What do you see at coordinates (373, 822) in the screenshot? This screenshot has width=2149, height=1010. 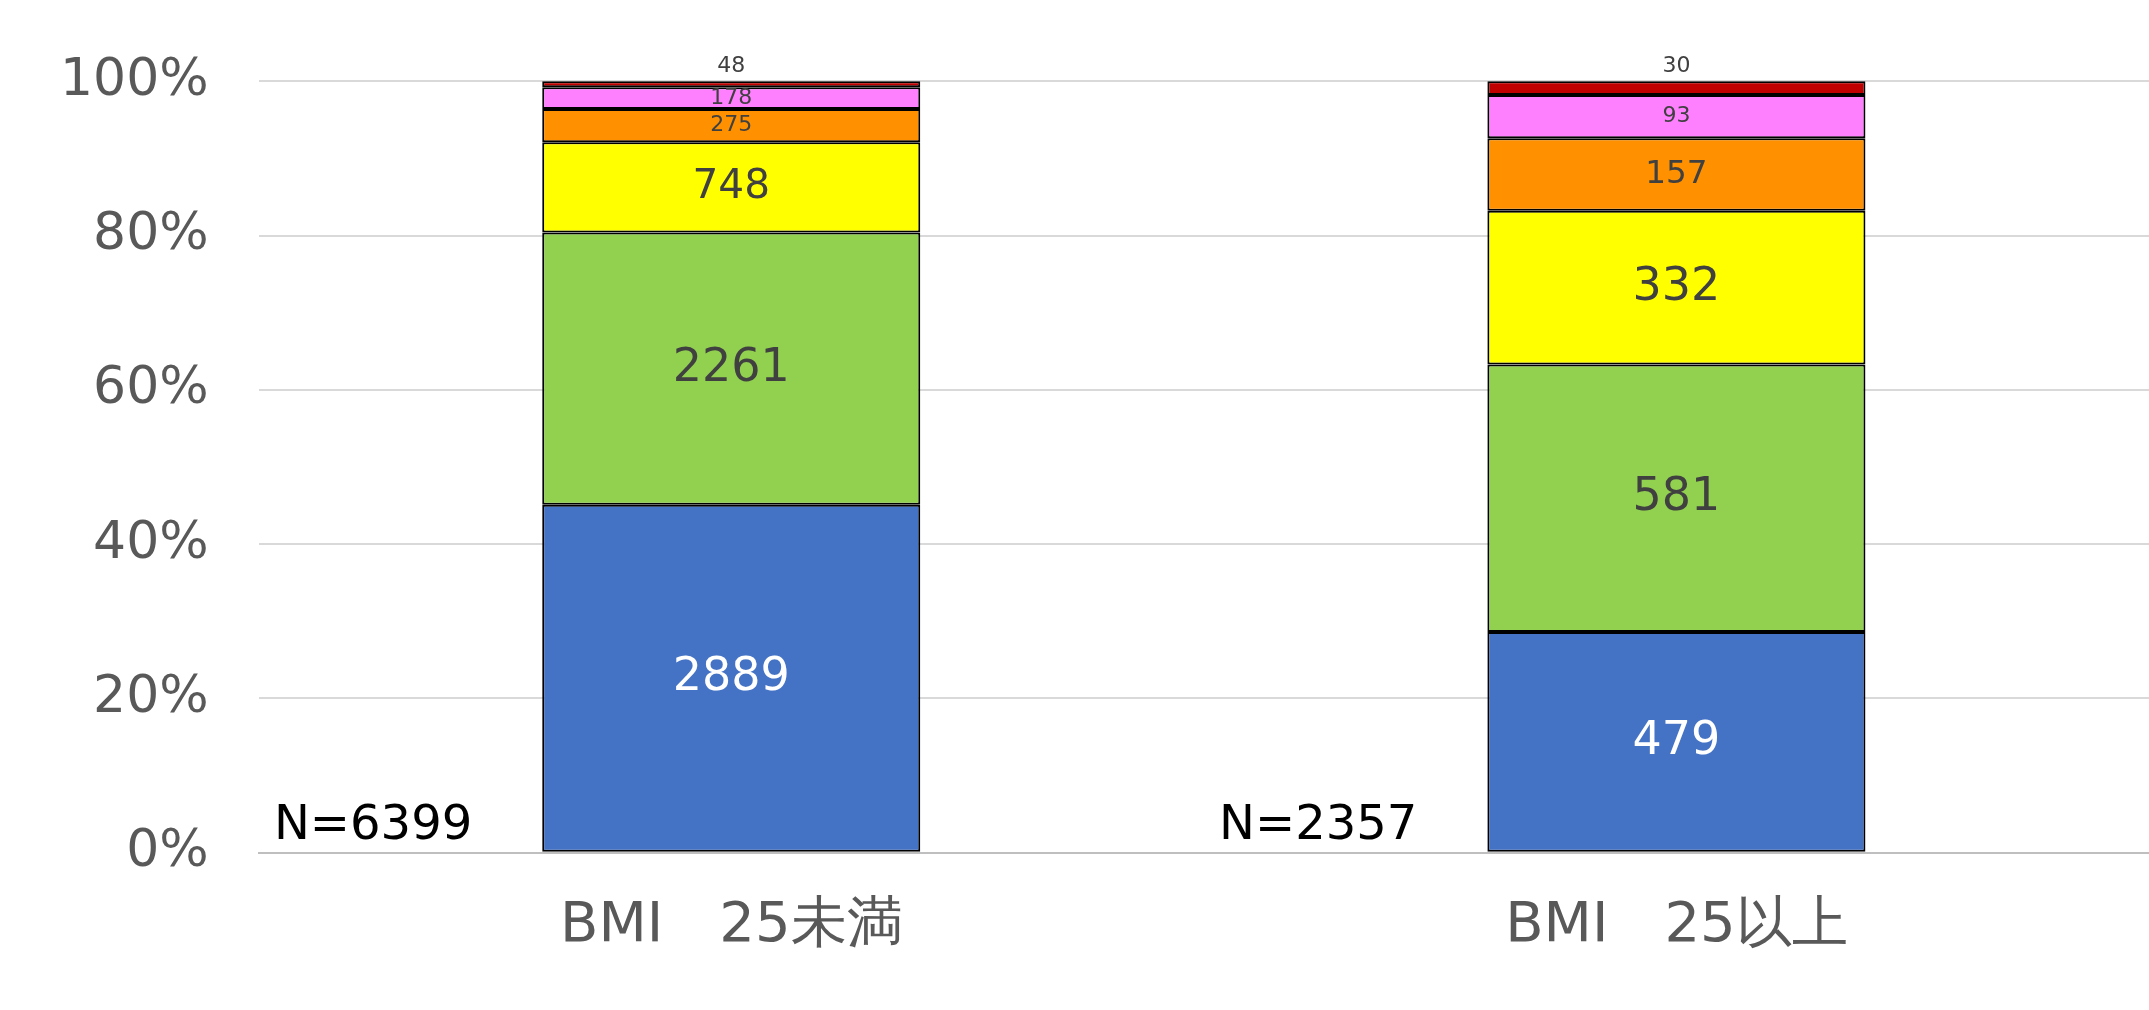 I see `annotation: N=6399` at bounding box center [373, 822].